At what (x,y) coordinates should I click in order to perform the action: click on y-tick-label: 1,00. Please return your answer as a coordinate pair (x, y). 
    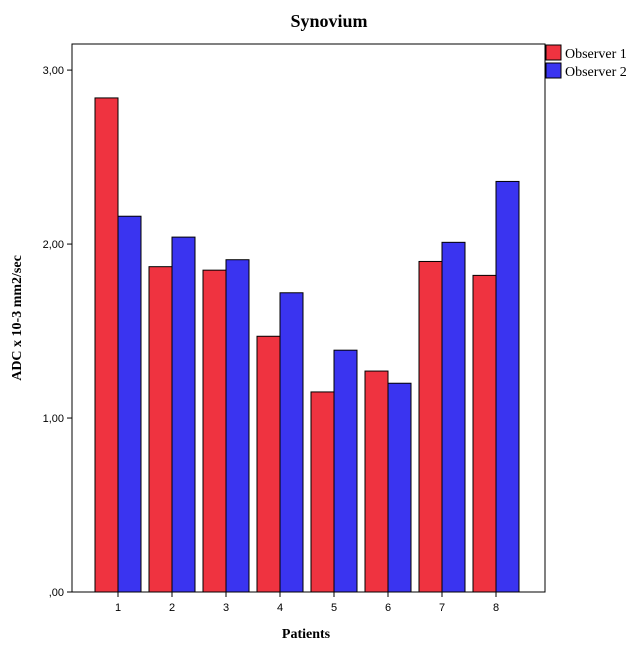
    Looking at the image, I should click on (53, 419).